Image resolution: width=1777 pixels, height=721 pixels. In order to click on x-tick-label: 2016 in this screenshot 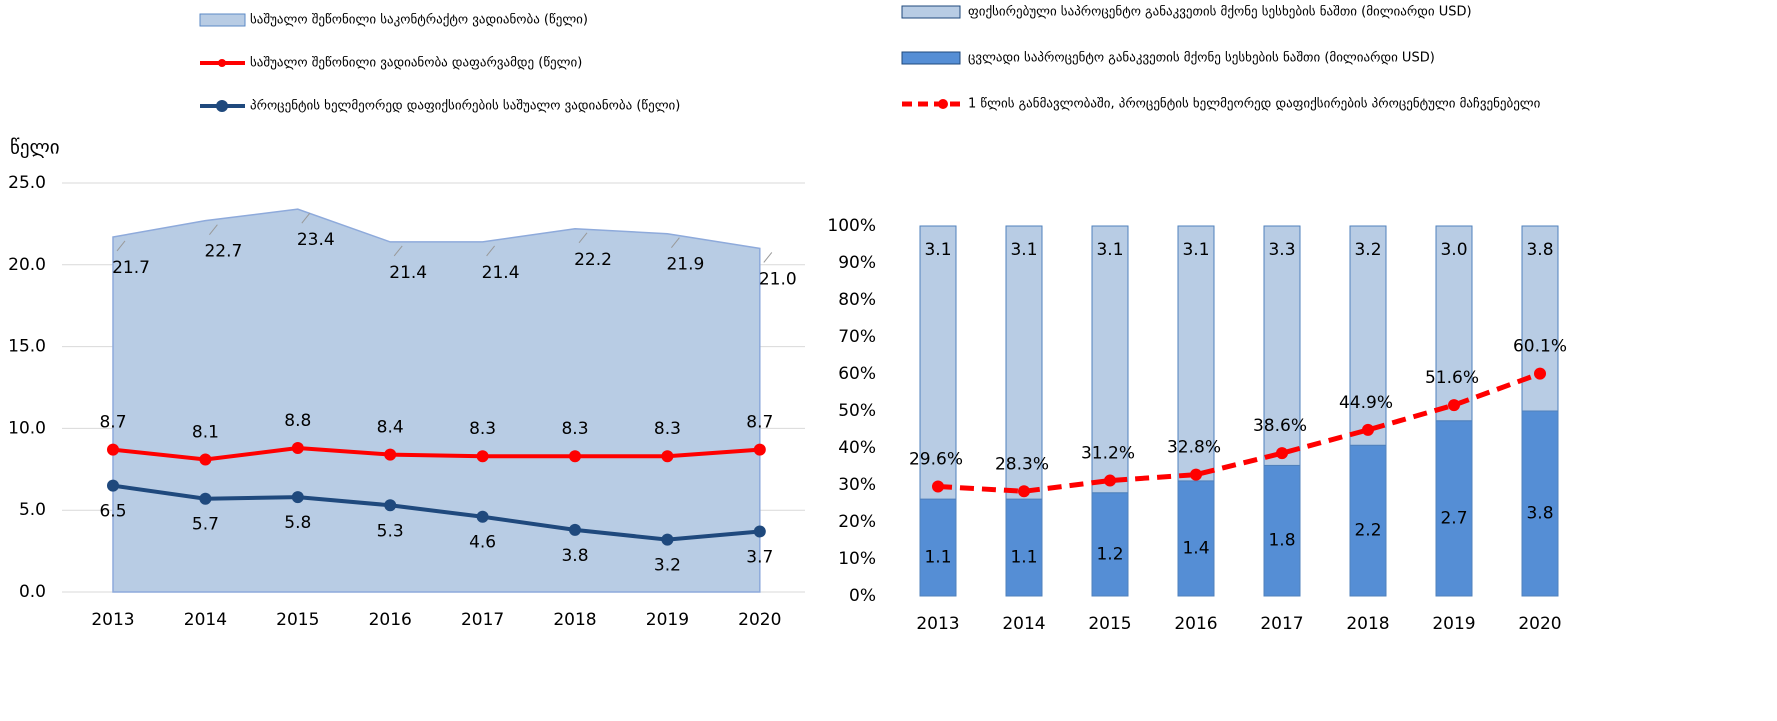, I will do `click(1195, 624)`.